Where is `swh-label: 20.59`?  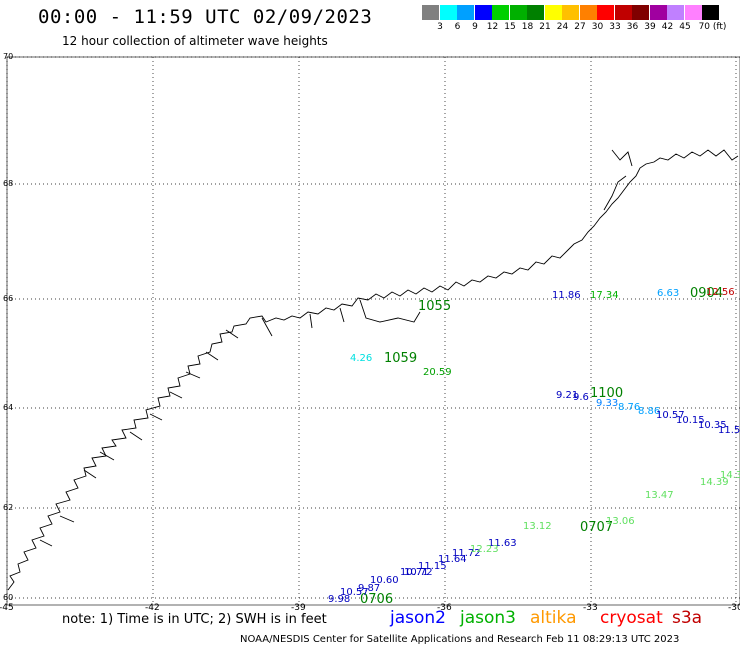 swh-label: 20.59 is located at coordinates (437, 372).